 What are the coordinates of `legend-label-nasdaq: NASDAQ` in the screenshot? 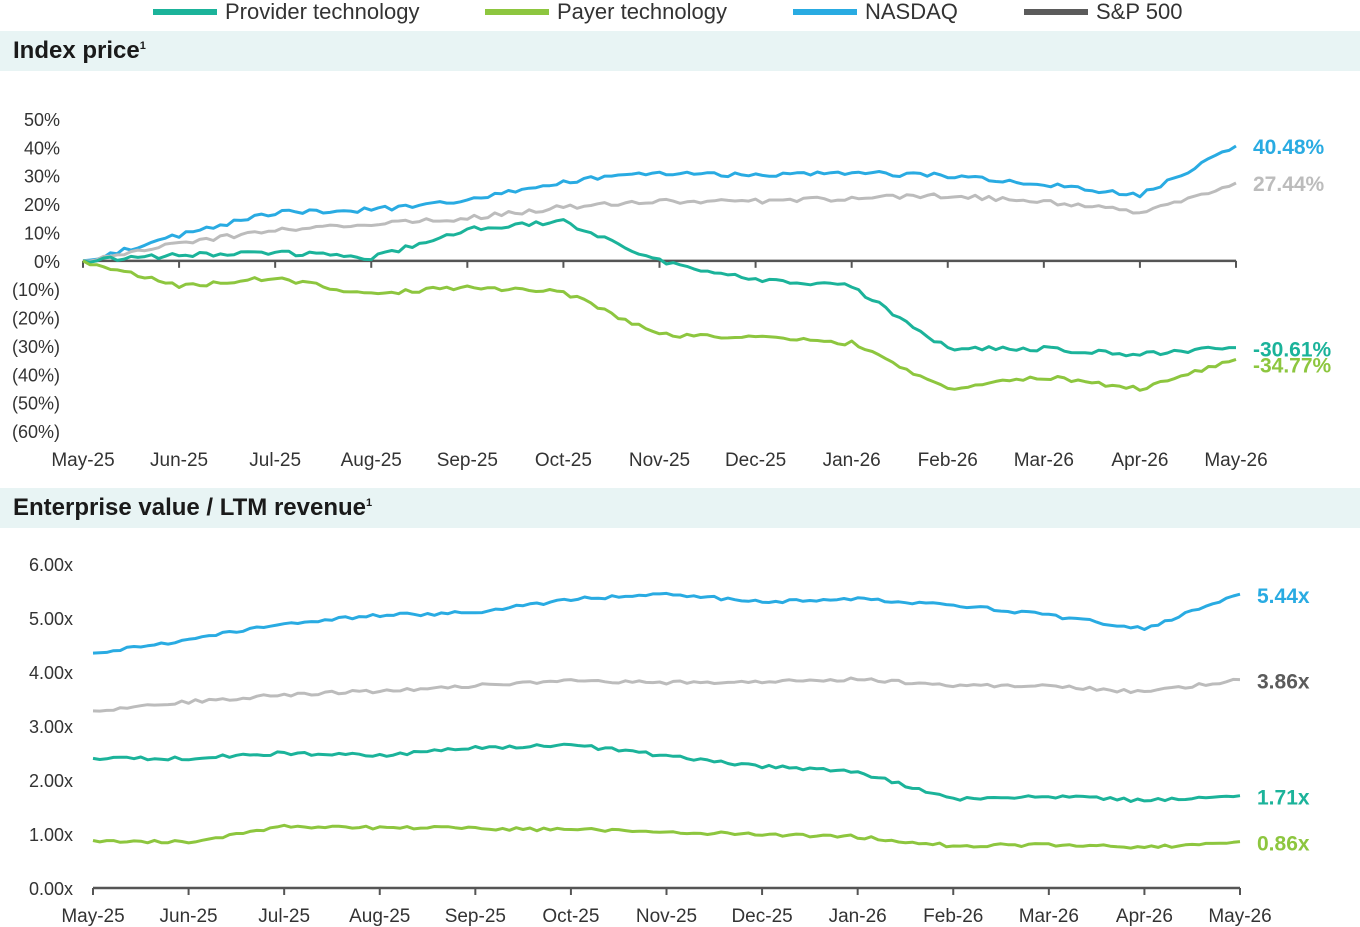 It's located at (911, 12).